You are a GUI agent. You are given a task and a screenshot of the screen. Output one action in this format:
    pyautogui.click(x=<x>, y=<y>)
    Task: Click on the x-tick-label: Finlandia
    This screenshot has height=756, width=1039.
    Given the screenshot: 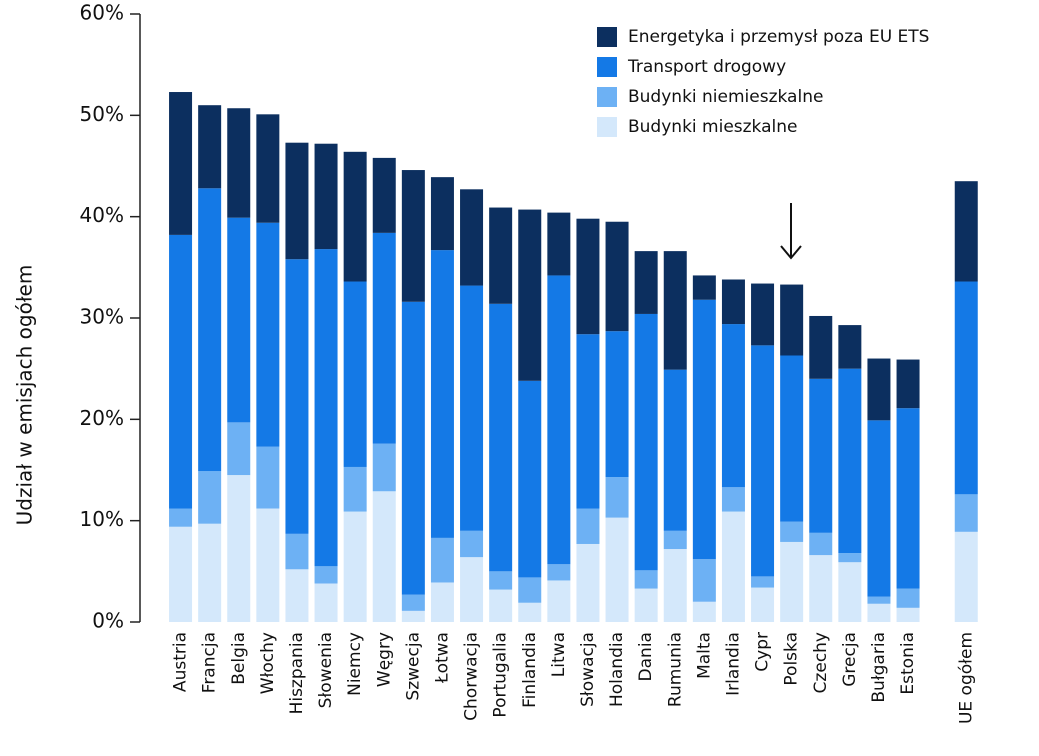 What is the action you would take?
    pyautogui.click(x=530, y=670)
    